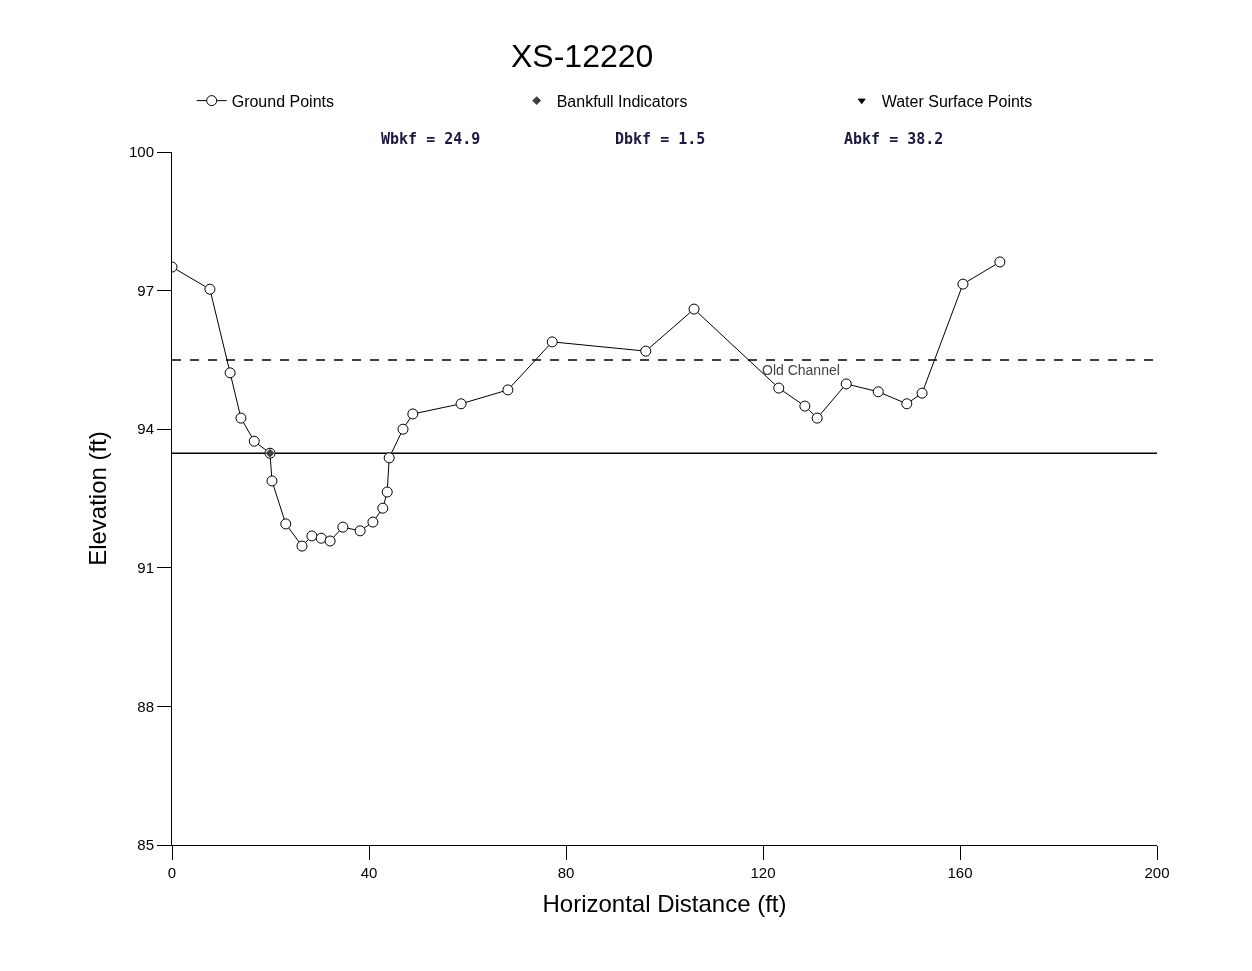 The width and height of the screenshot is (1252, 971). What do you see at coordinates (282, 101) in the screenshot?
I see `legend-label: Ground Points` at bounding box center [282, 101].